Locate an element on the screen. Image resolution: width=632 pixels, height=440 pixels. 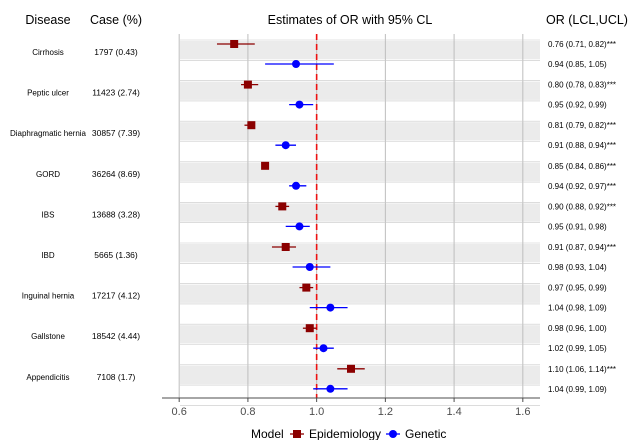
x-tick-label: 1.6 is located at coordinates (522, 412).